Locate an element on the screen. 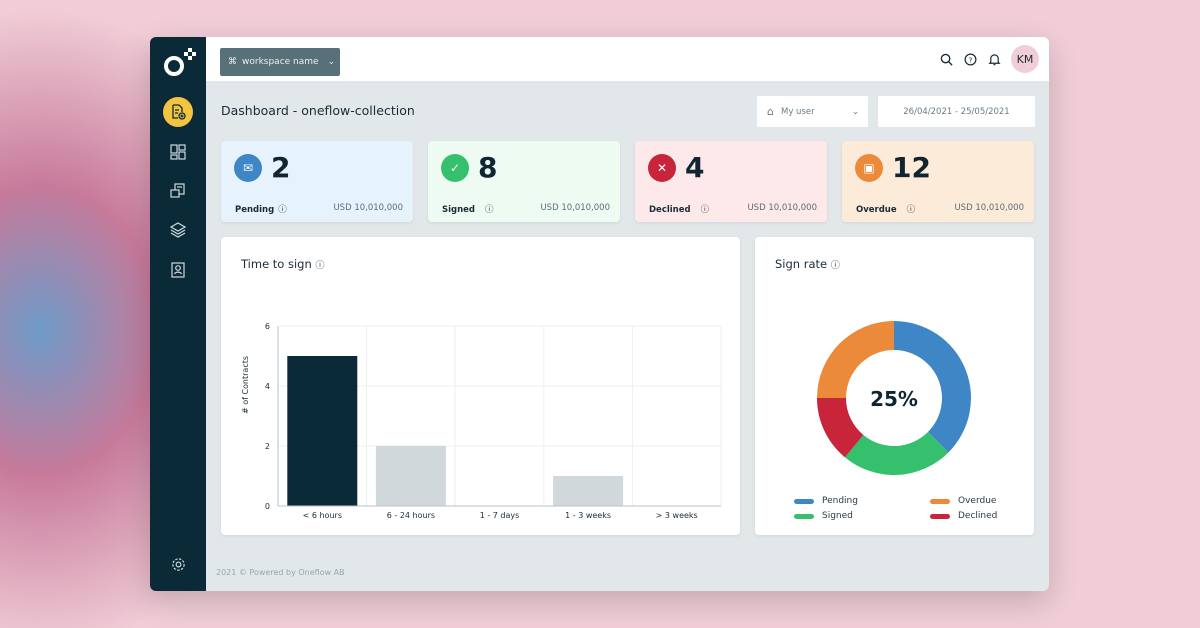  workspace-selector: ⌘ workspace name ⌄ is located at coordinates (280, 62).